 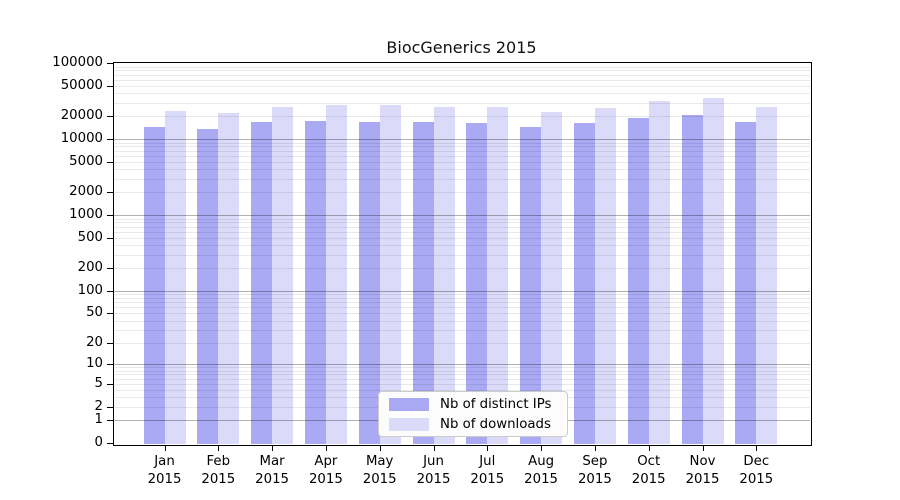 What do you see at coordinates (81, 139) in the screenshot?
I see `y-tick-label: 10000` at bounding box center [81, 139].